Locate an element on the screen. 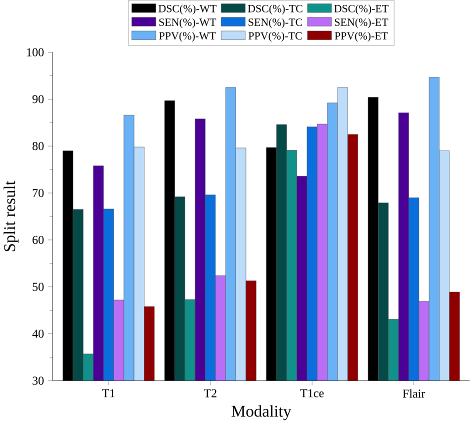 The image size is (470, 424). y-tick-label: 80 is located at coordinates (38, 146).